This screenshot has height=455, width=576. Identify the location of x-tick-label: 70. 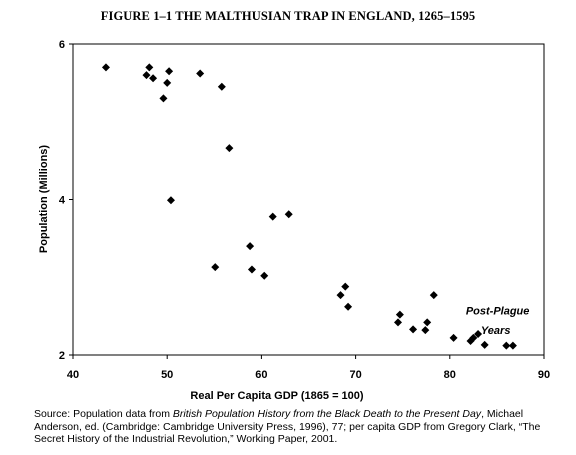
(355, 375).